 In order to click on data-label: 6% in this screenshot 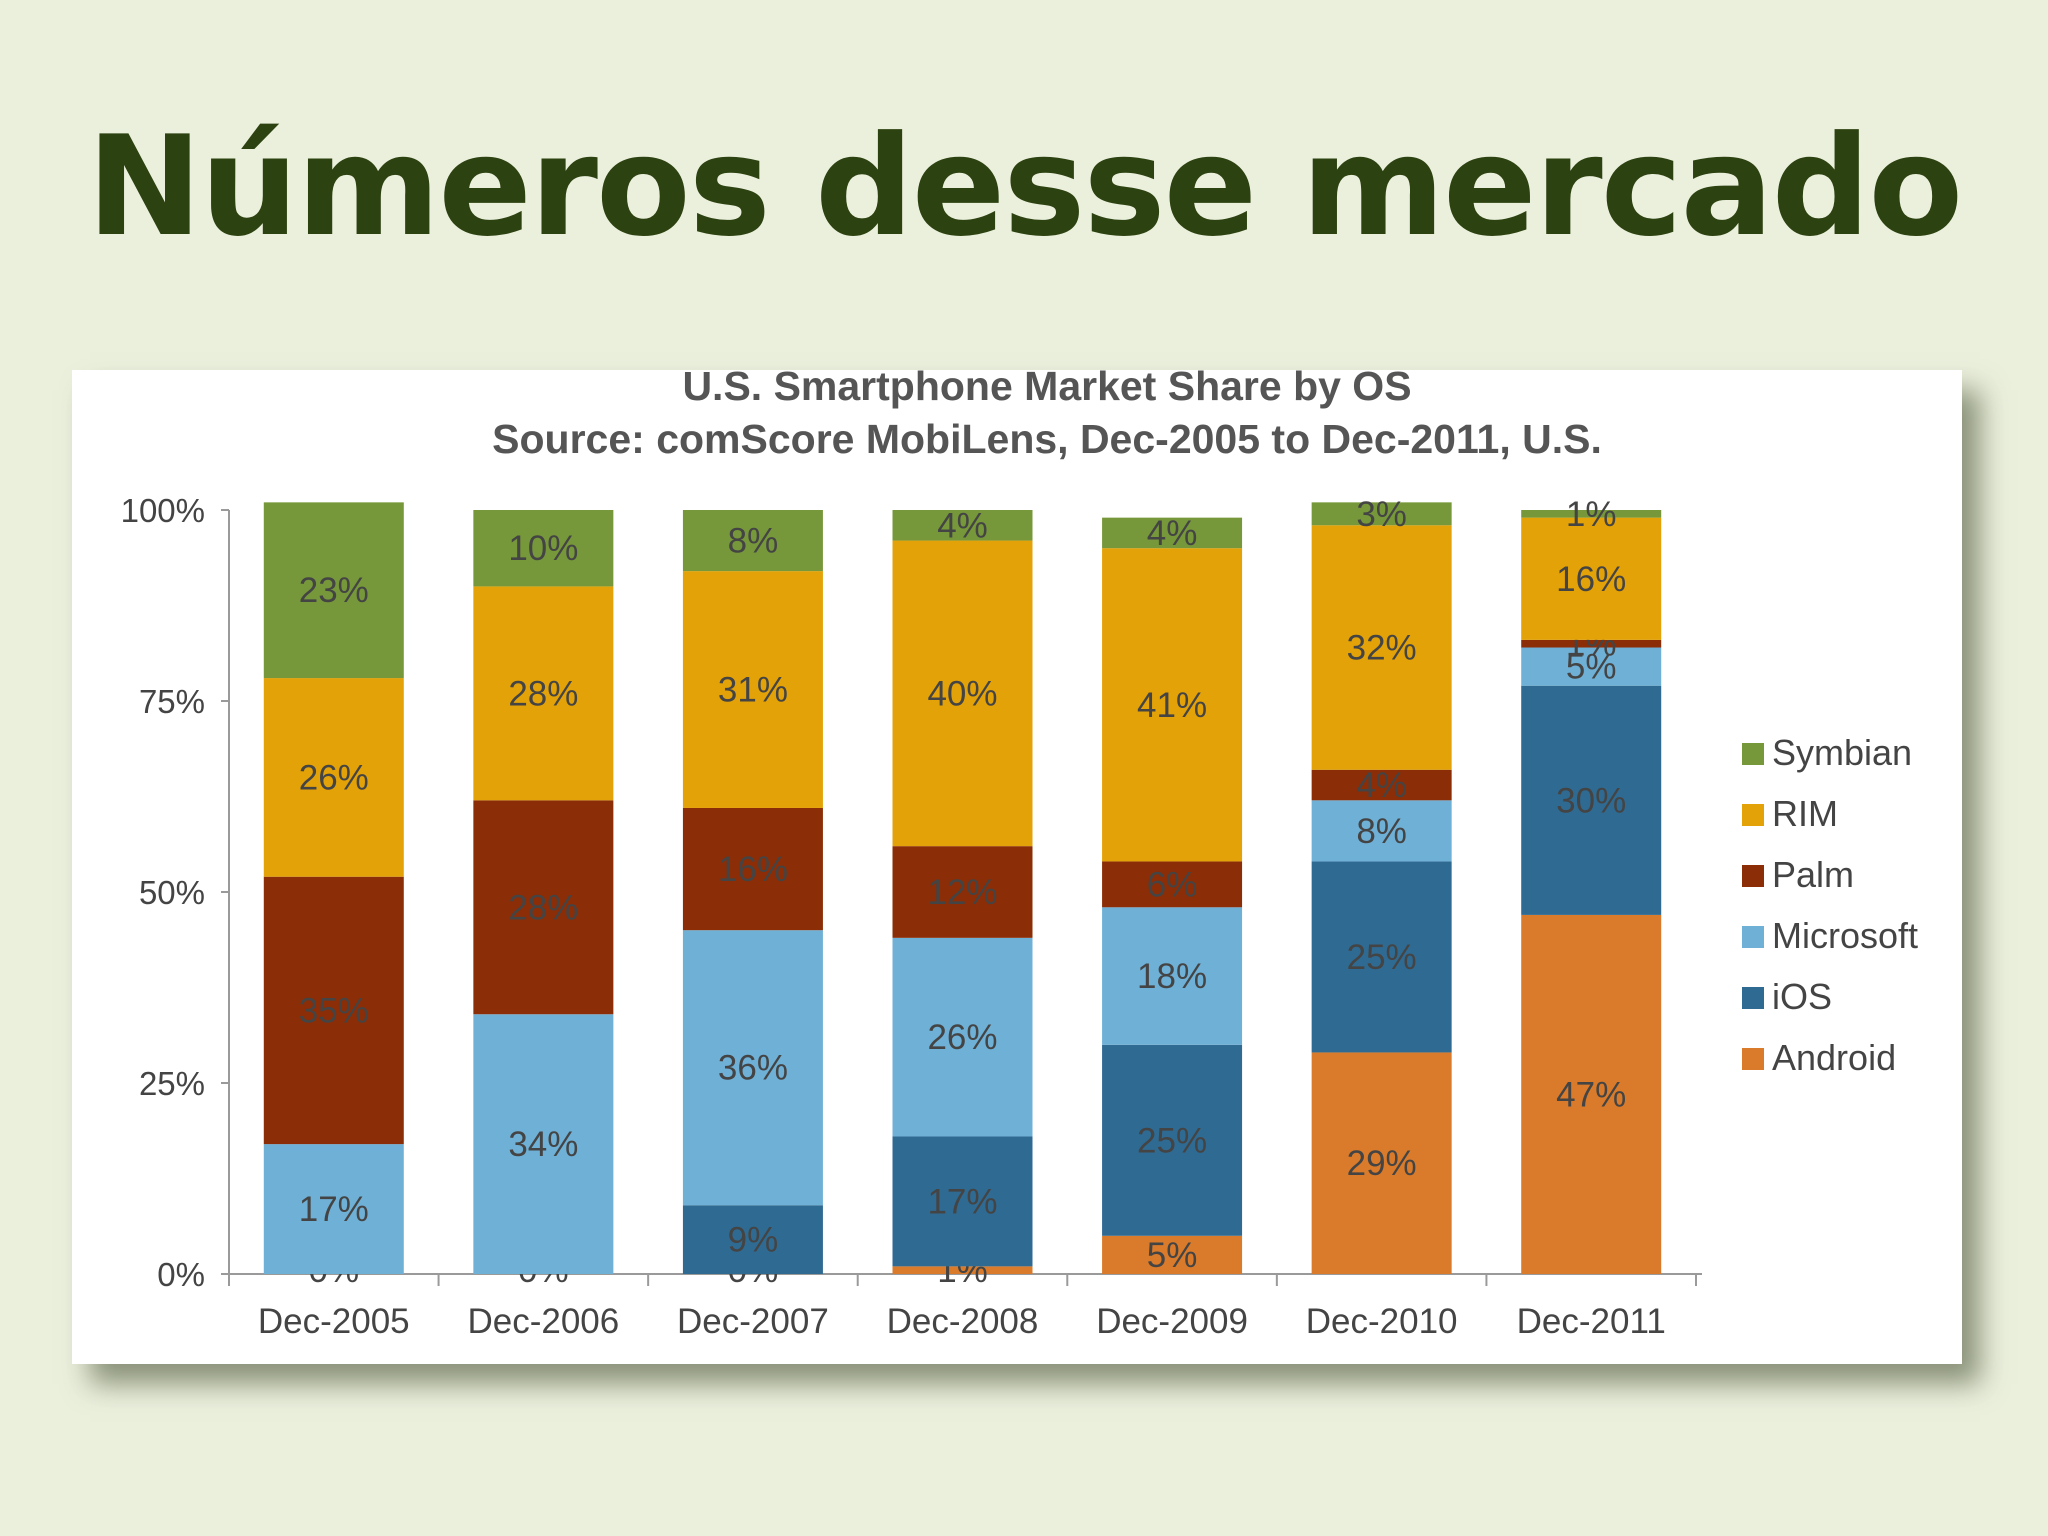, I will do `click(1172, 884)`.